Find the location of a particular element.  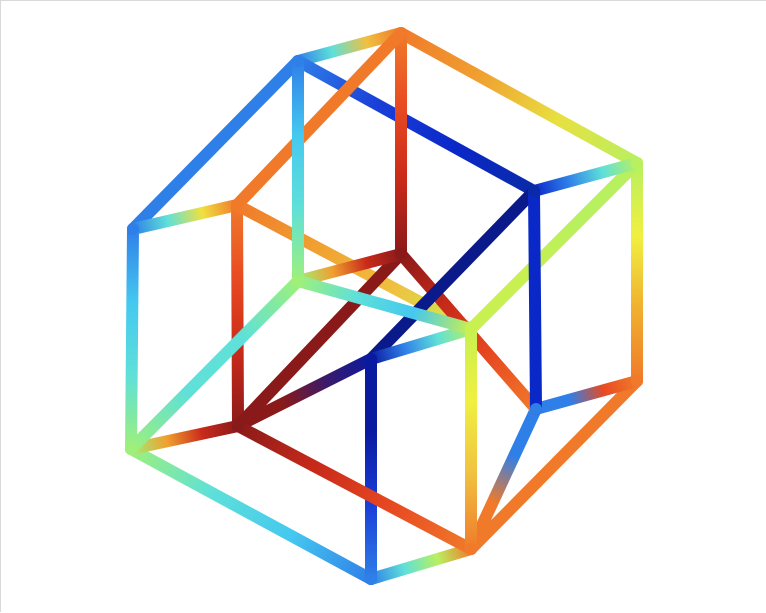

edge-v12-v5 is located at coordinates (354, 487).